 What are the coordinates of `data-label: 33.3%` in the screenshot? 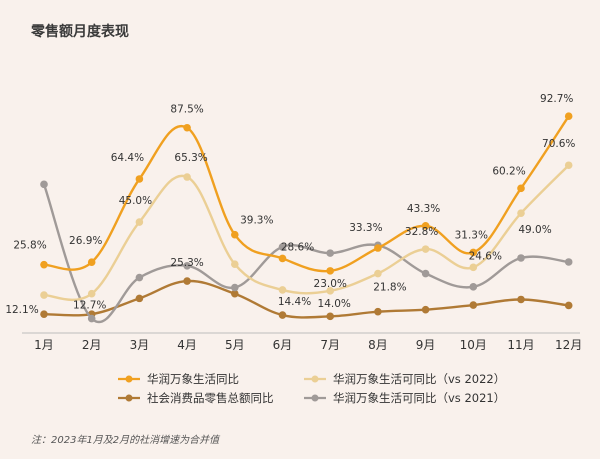 It's located at (365, 228).